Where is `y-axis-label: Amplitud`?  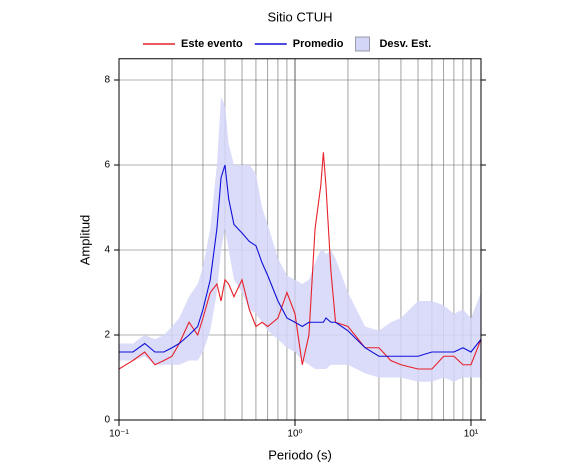 y-axis-label: Amplitud is located at coordinates (84, 240).